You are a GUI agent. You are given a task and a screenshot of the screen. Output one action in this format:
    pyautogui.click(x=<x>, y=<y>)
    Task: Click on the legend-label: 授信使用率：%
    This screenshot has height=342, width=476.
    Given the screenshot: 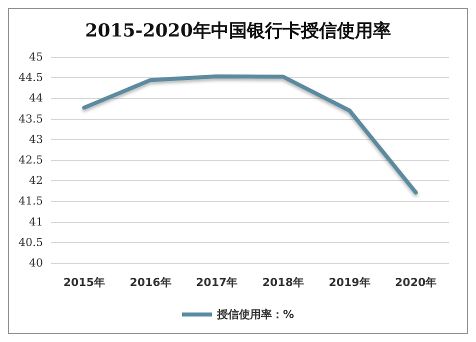 What is the action you would take?
    pyautogui.click(x=255, y=314)
    